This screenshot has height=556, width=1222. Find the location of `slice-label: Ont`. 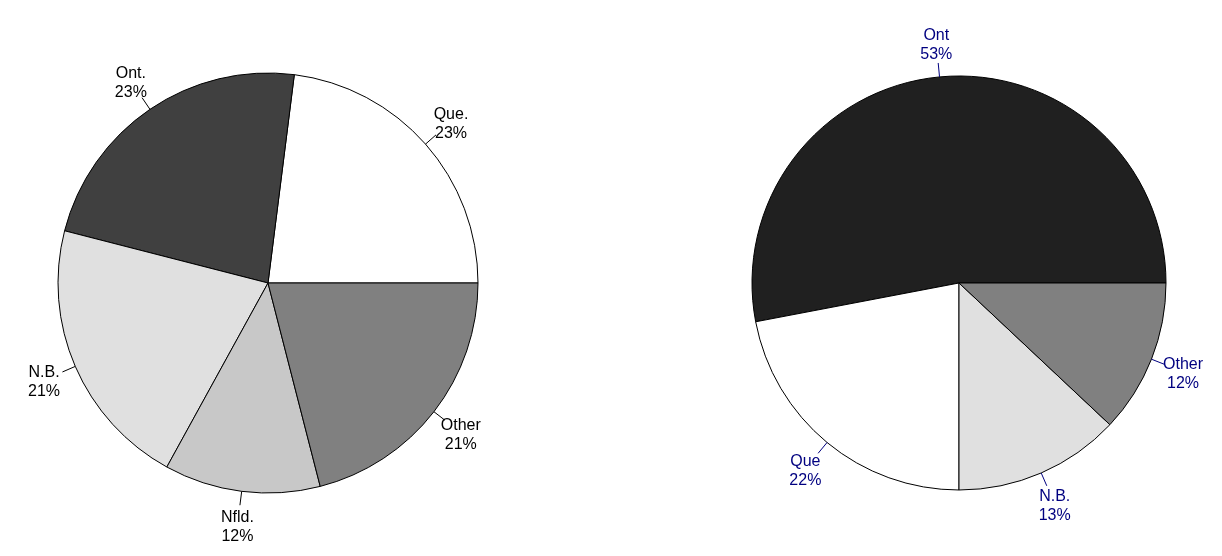

slice-label: Ont is located at coordinates (936, 35).